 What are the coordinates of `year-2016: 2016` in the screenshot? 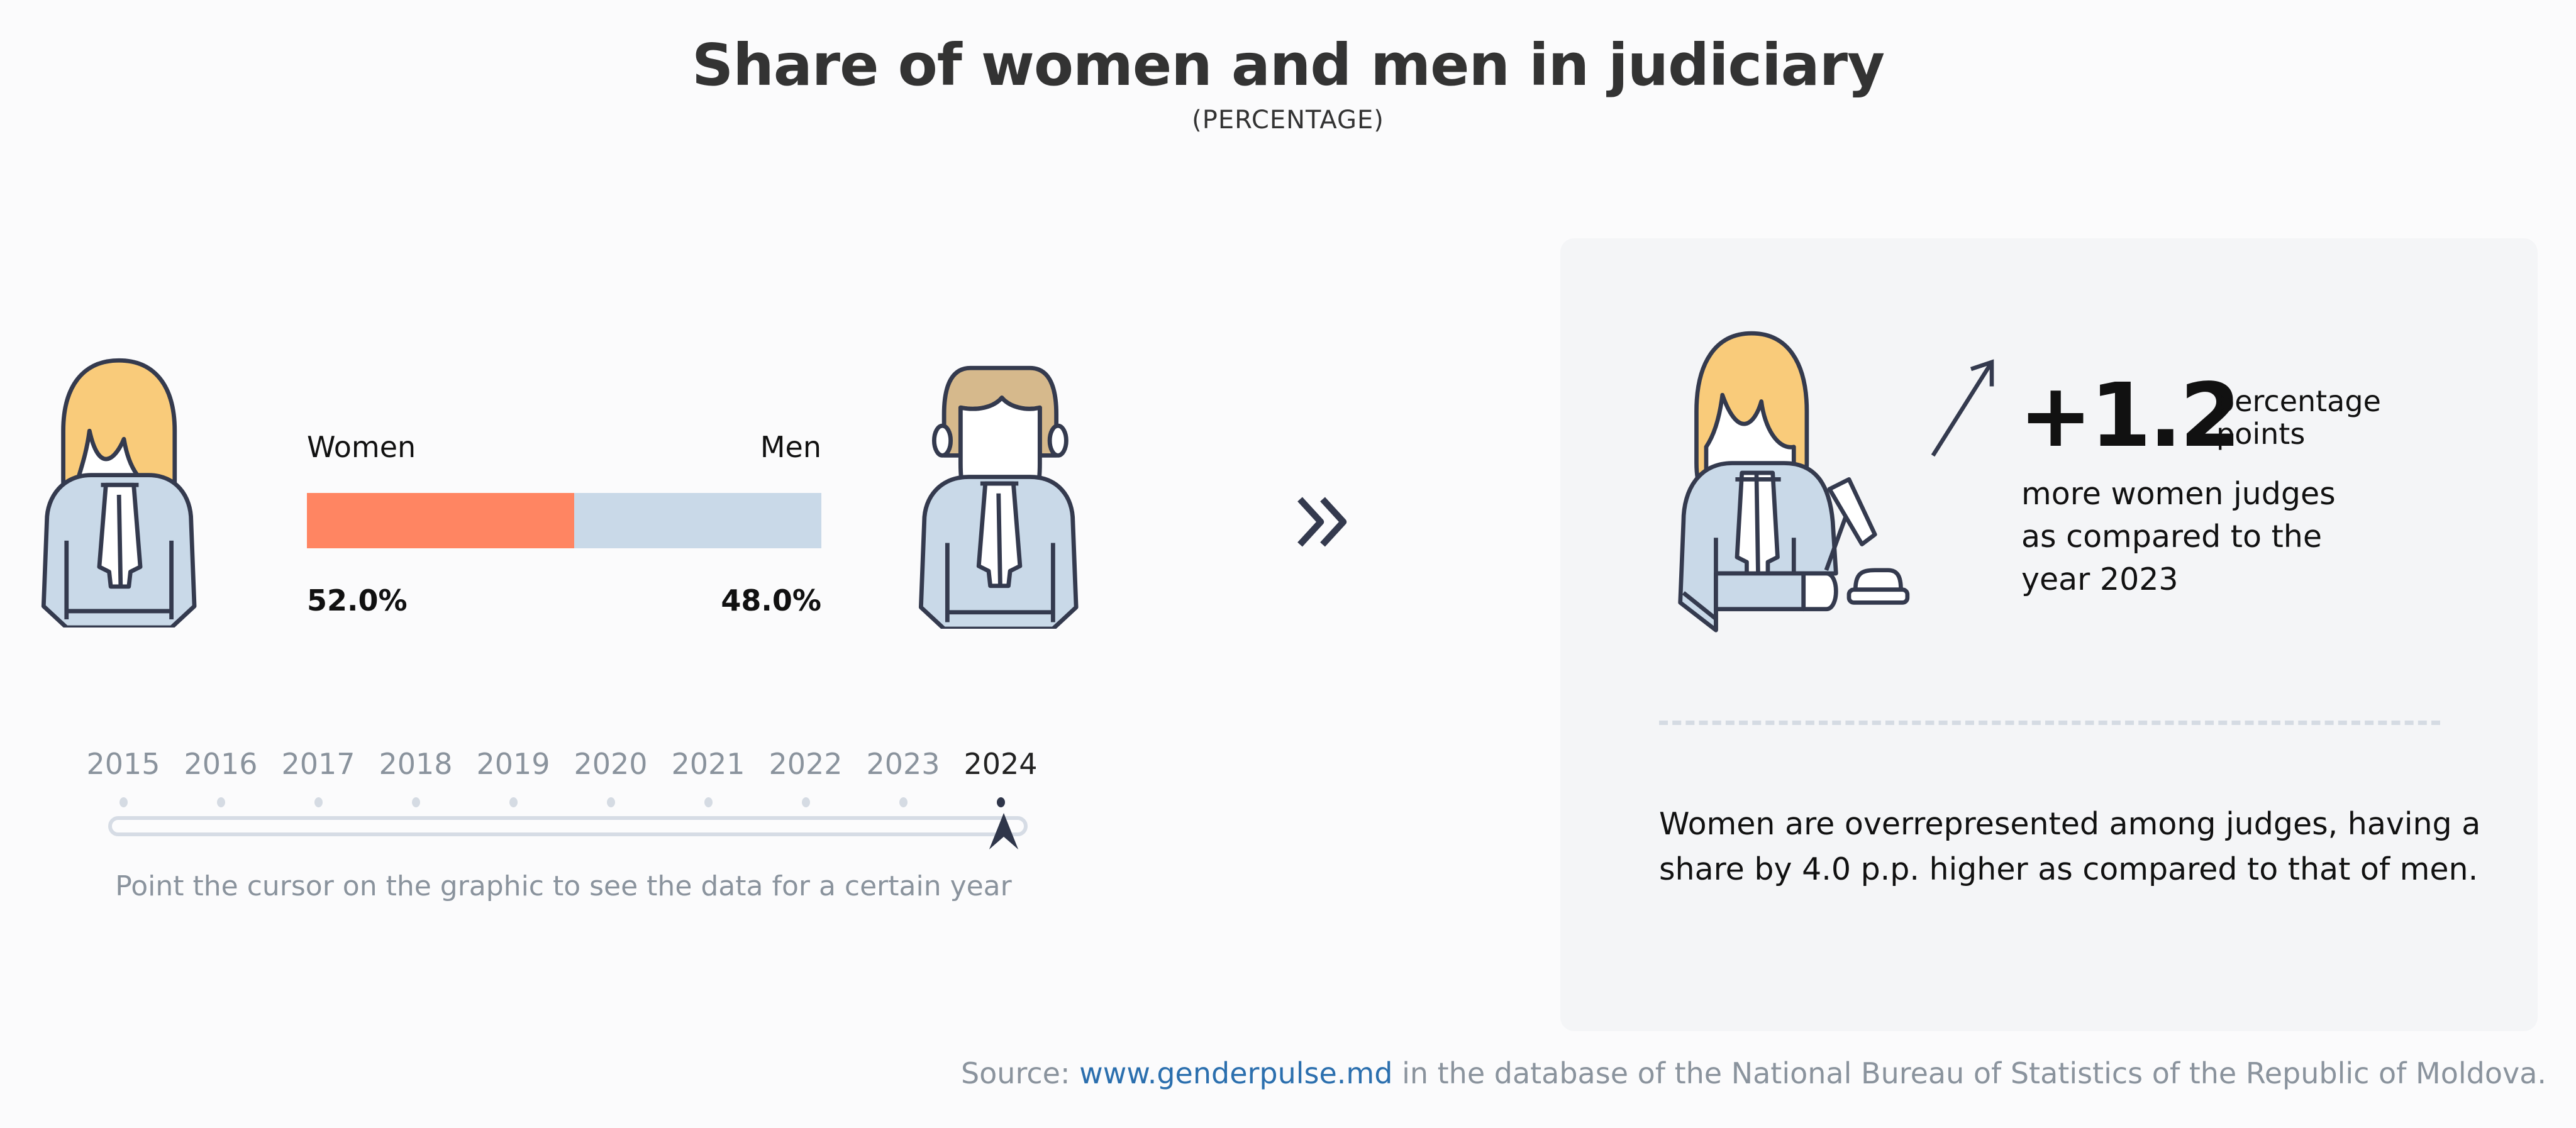 It's located at (221, 764).